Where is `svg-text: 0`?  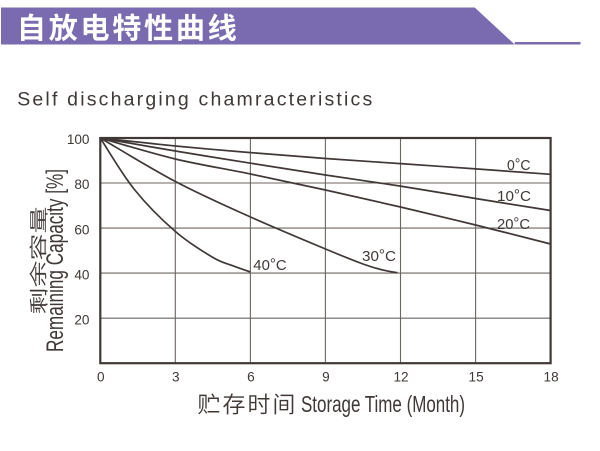 svg-text: 0 is located at coordinates (101, 377).